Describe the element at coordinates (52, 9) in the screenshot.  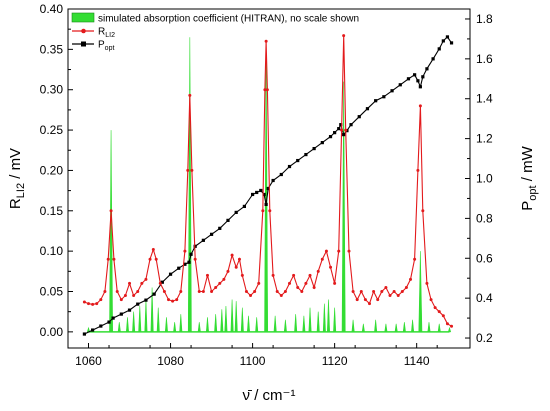
I see `y-left-tick-label: 0.40` at that location.